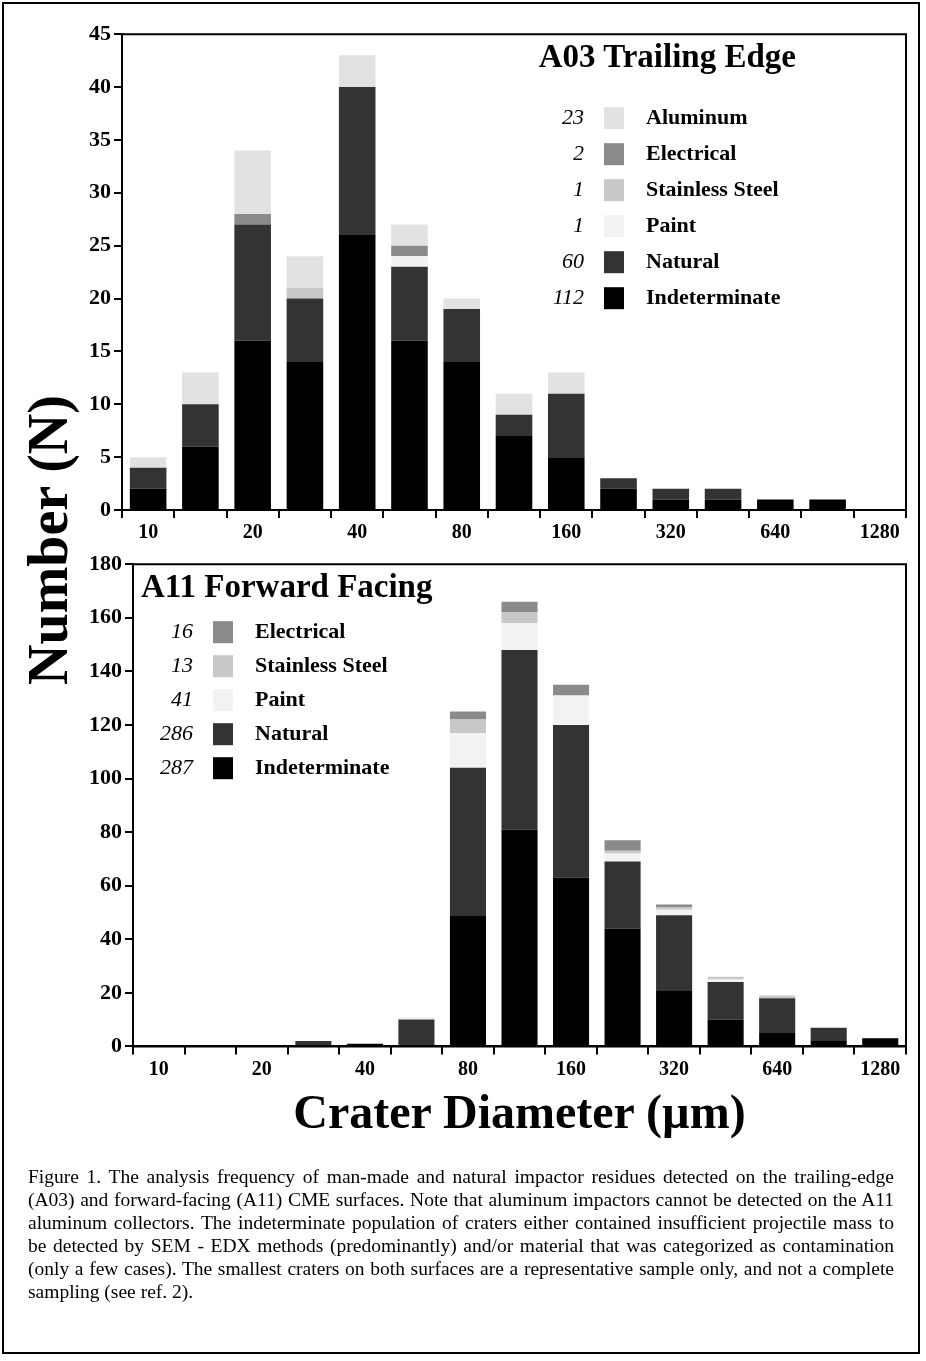  I want to click on legend-label: Aluminum, so click(697, 116).